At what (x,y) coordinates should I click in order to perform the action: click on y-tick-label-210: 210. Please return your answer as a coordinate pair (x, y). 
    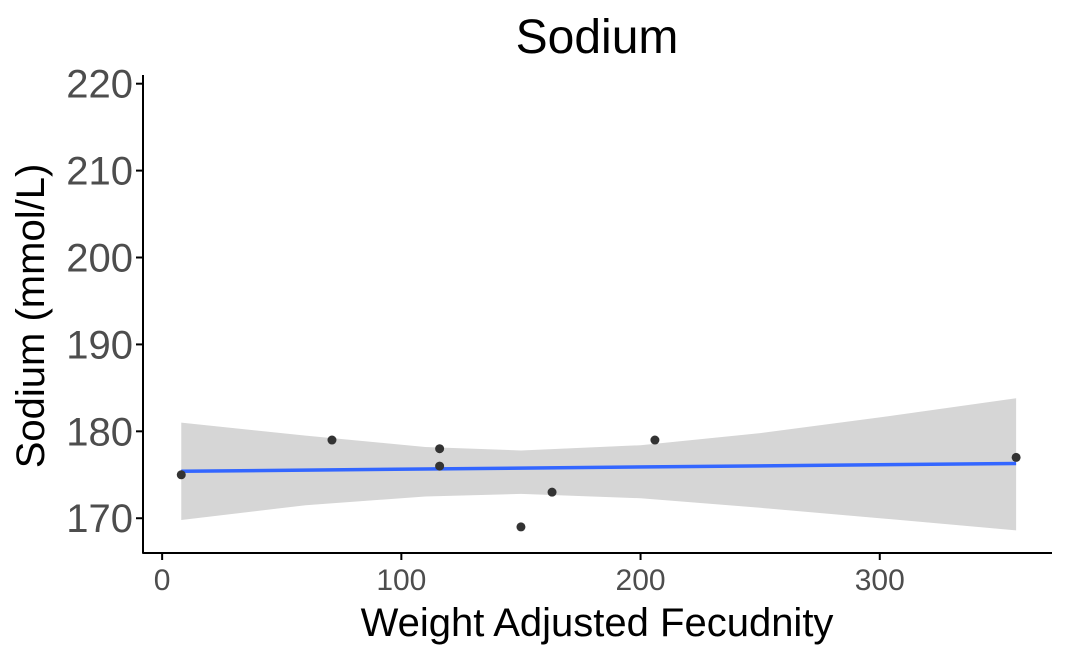
    Looking at the image, I should click on (99, 172).